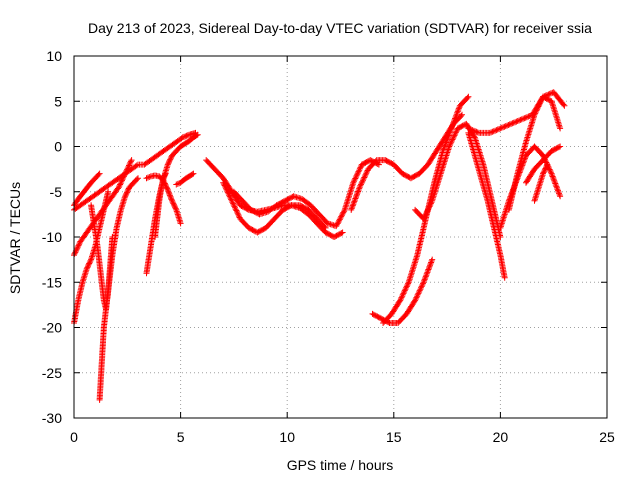 This screenshot has width=640, height=480. Describe the element at coordinates (181, 437) in the screenshot. I see `x-tick-label: 5` at that location.